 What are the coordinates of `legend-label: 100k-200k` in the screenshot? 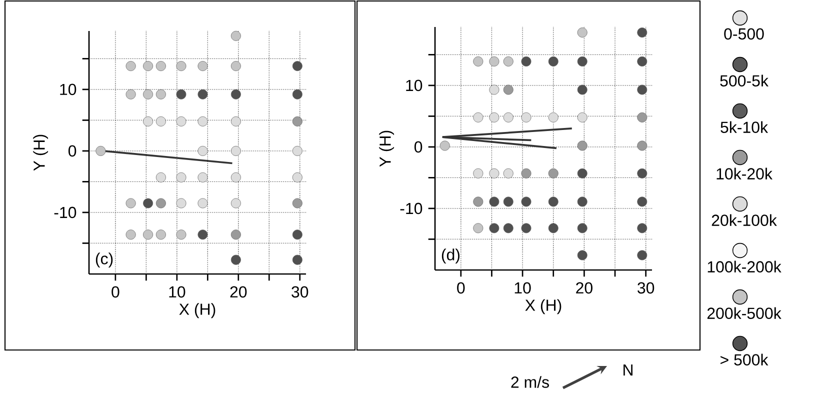 It's located at (745, 266).